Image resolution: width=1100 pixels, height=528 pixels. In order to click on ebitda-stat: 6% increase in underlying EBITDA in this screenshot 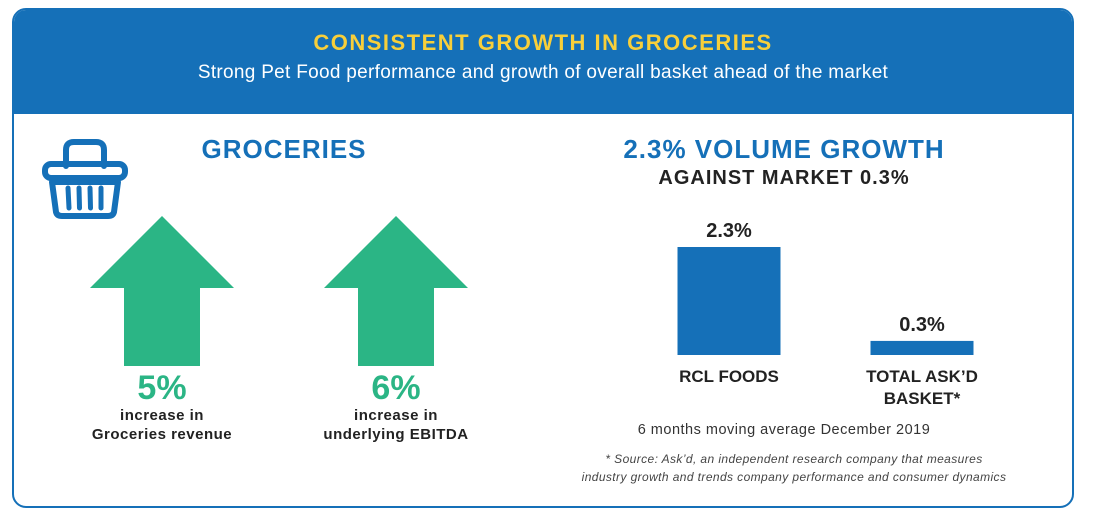, I will do `click(396, 407)`.